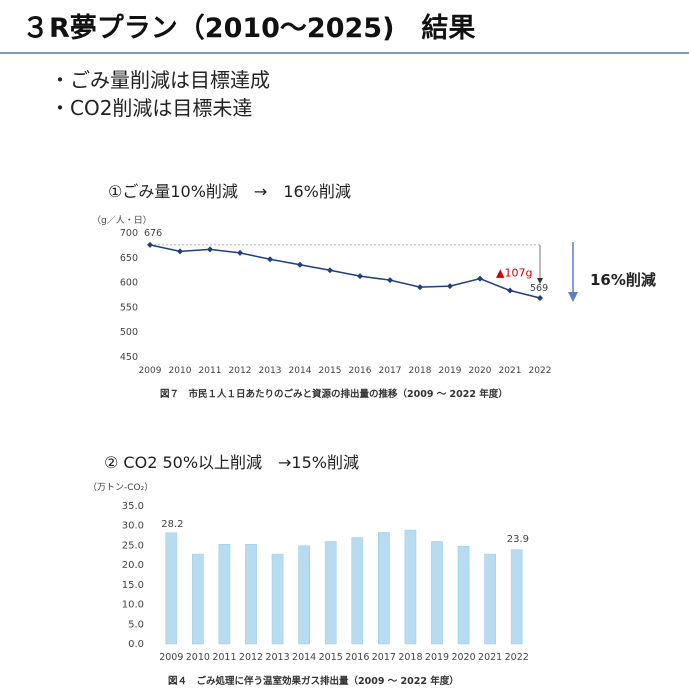  What do you see at coordinates (129, 258) in the screenshot?
I see `y-tick-label: 650` at bounding box center [129, 258].